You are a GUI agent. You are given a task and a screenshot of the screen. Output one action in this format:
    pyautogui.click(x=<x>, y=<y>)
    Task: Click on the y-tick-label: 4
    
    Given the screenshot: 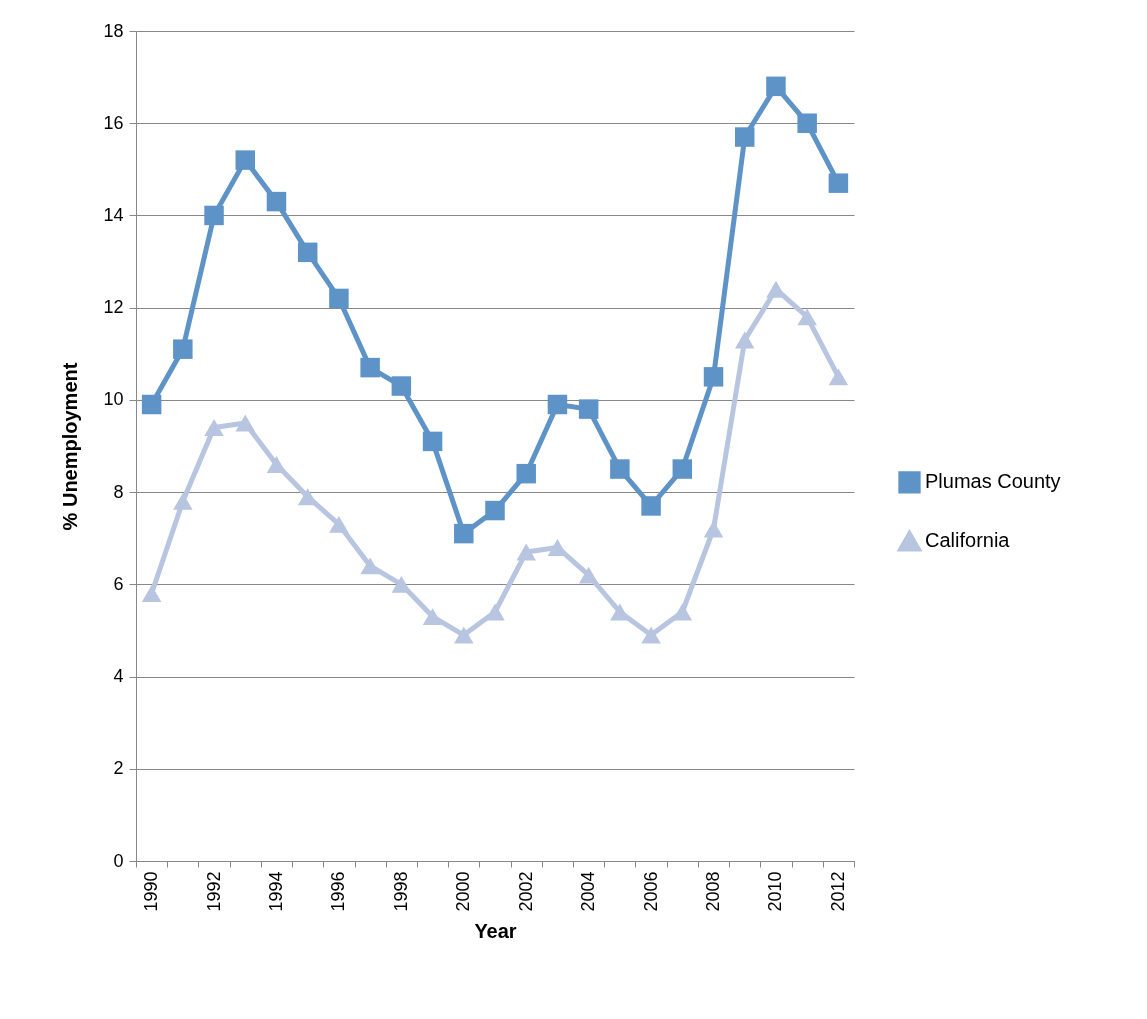 What is the action you would take?
    pyautogui.click(x=118, y=676)
    